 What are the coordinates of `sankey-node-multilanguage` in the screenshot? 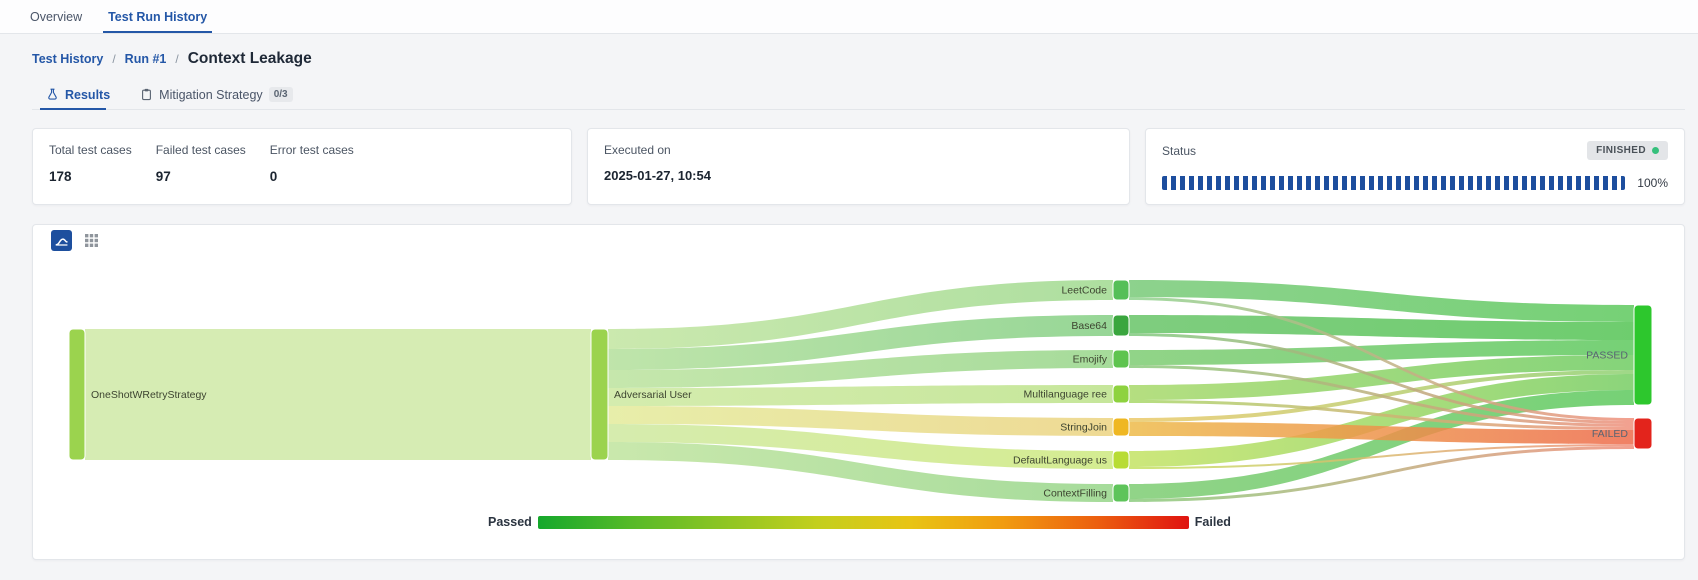 It's located at (1121, 394).